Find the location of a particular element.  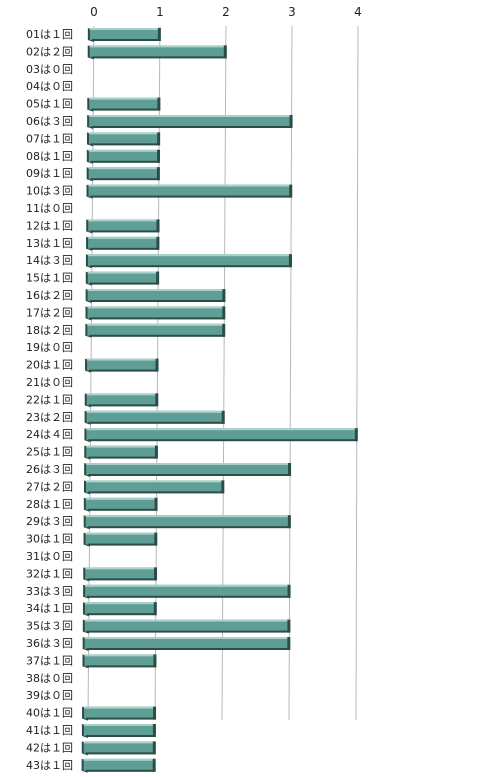

category-label: 01は１回 is located at coordinates (49, 34).